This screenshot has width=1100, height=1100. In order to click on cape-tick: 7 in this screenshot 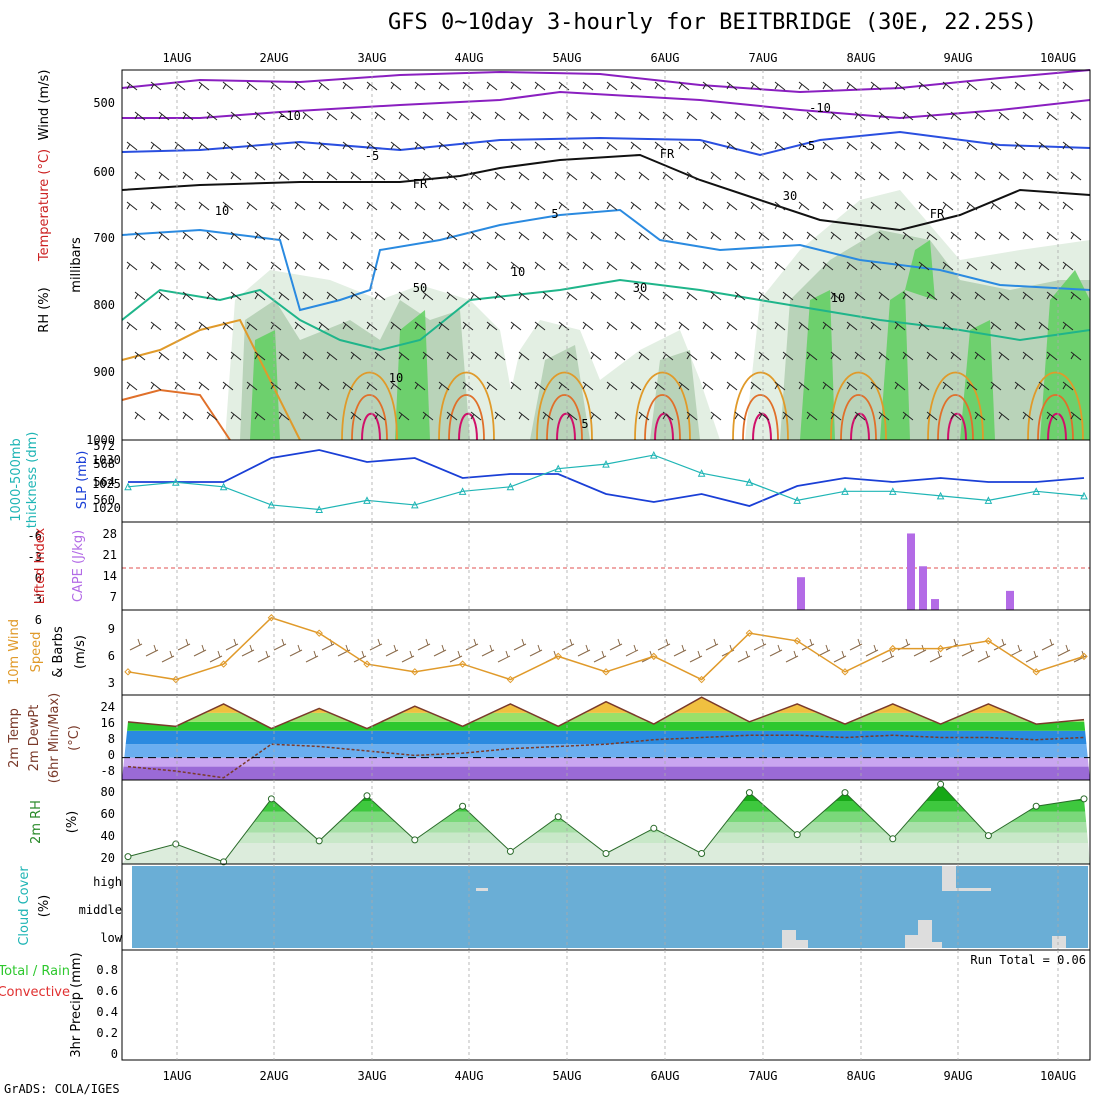, I will do `click(113, 597)`.